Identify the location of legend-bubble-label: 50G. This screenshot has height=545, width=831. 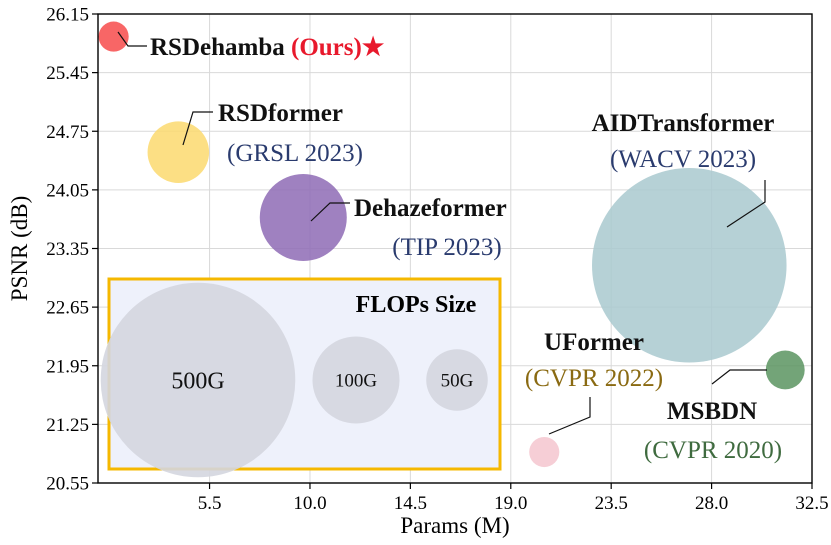
(457, 381).